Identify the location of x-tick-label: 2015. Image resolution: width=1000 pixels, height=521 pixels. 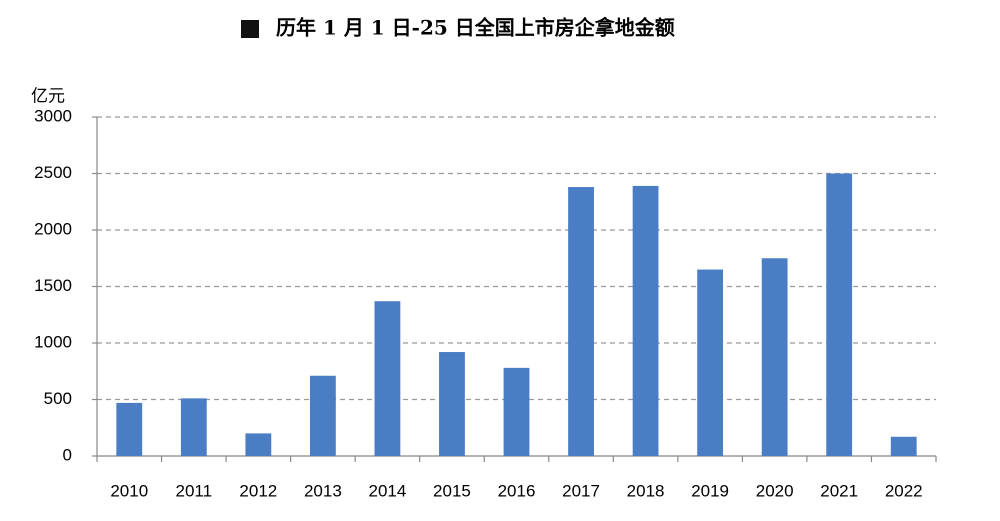
(452, 490).